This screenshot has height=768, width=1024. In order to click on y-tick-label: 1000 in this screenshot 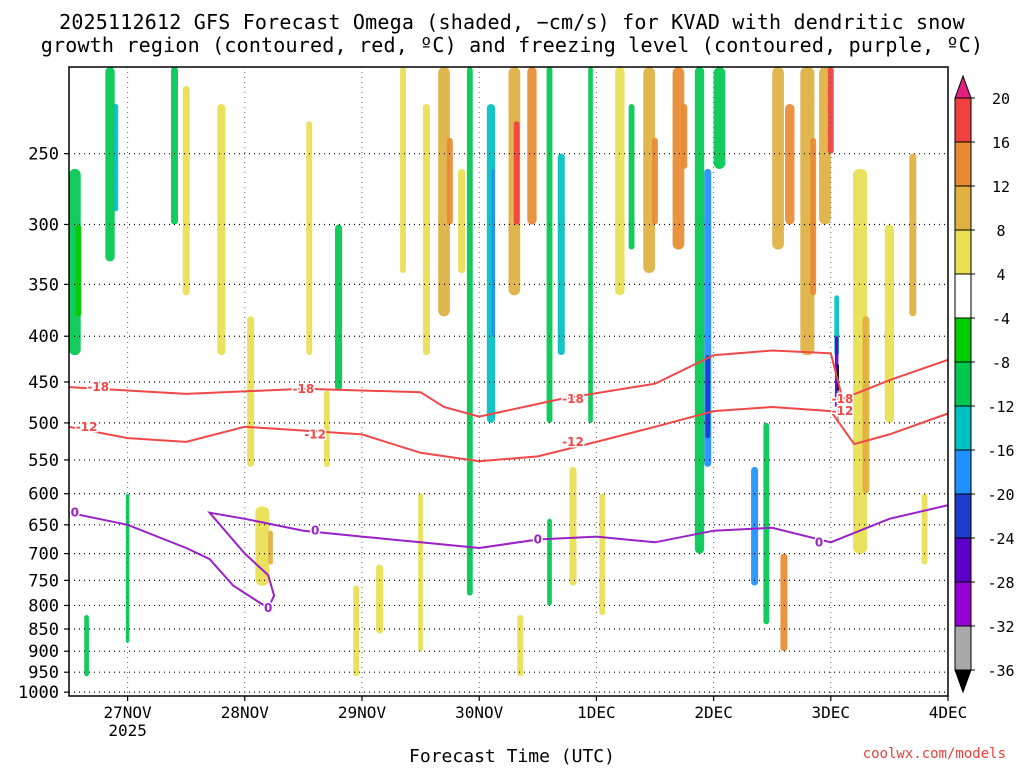, I will do `click(38, 693)`.